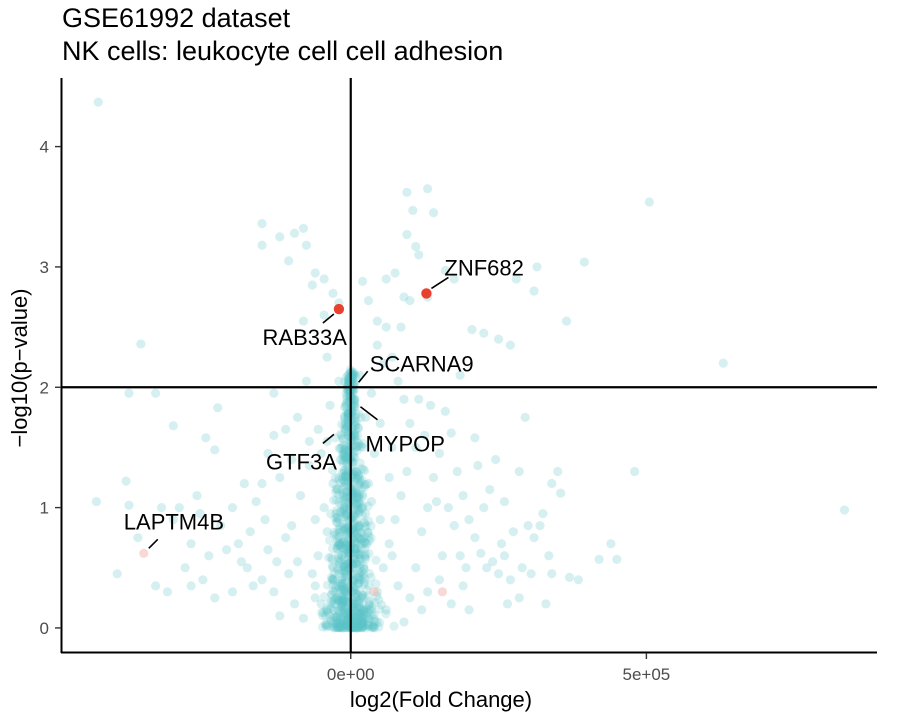 This screenshot has width=908, height=718. I want to click on highlighted-point, so click(339, 309).